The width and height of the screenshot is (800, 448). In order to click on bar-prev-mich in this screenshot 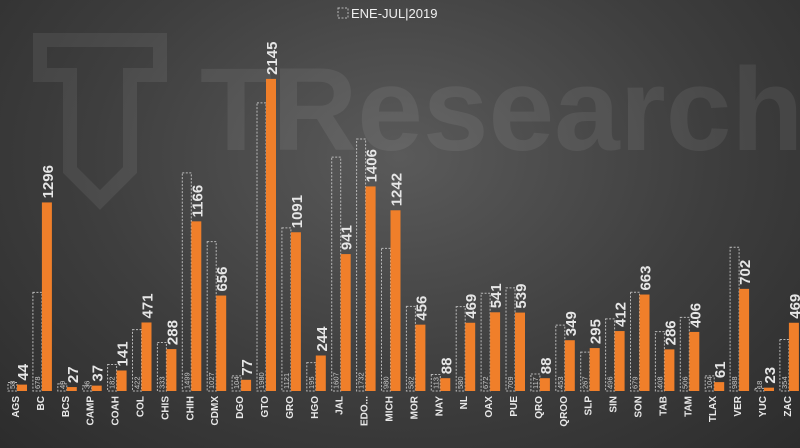, I will do `click(386, 319)`.